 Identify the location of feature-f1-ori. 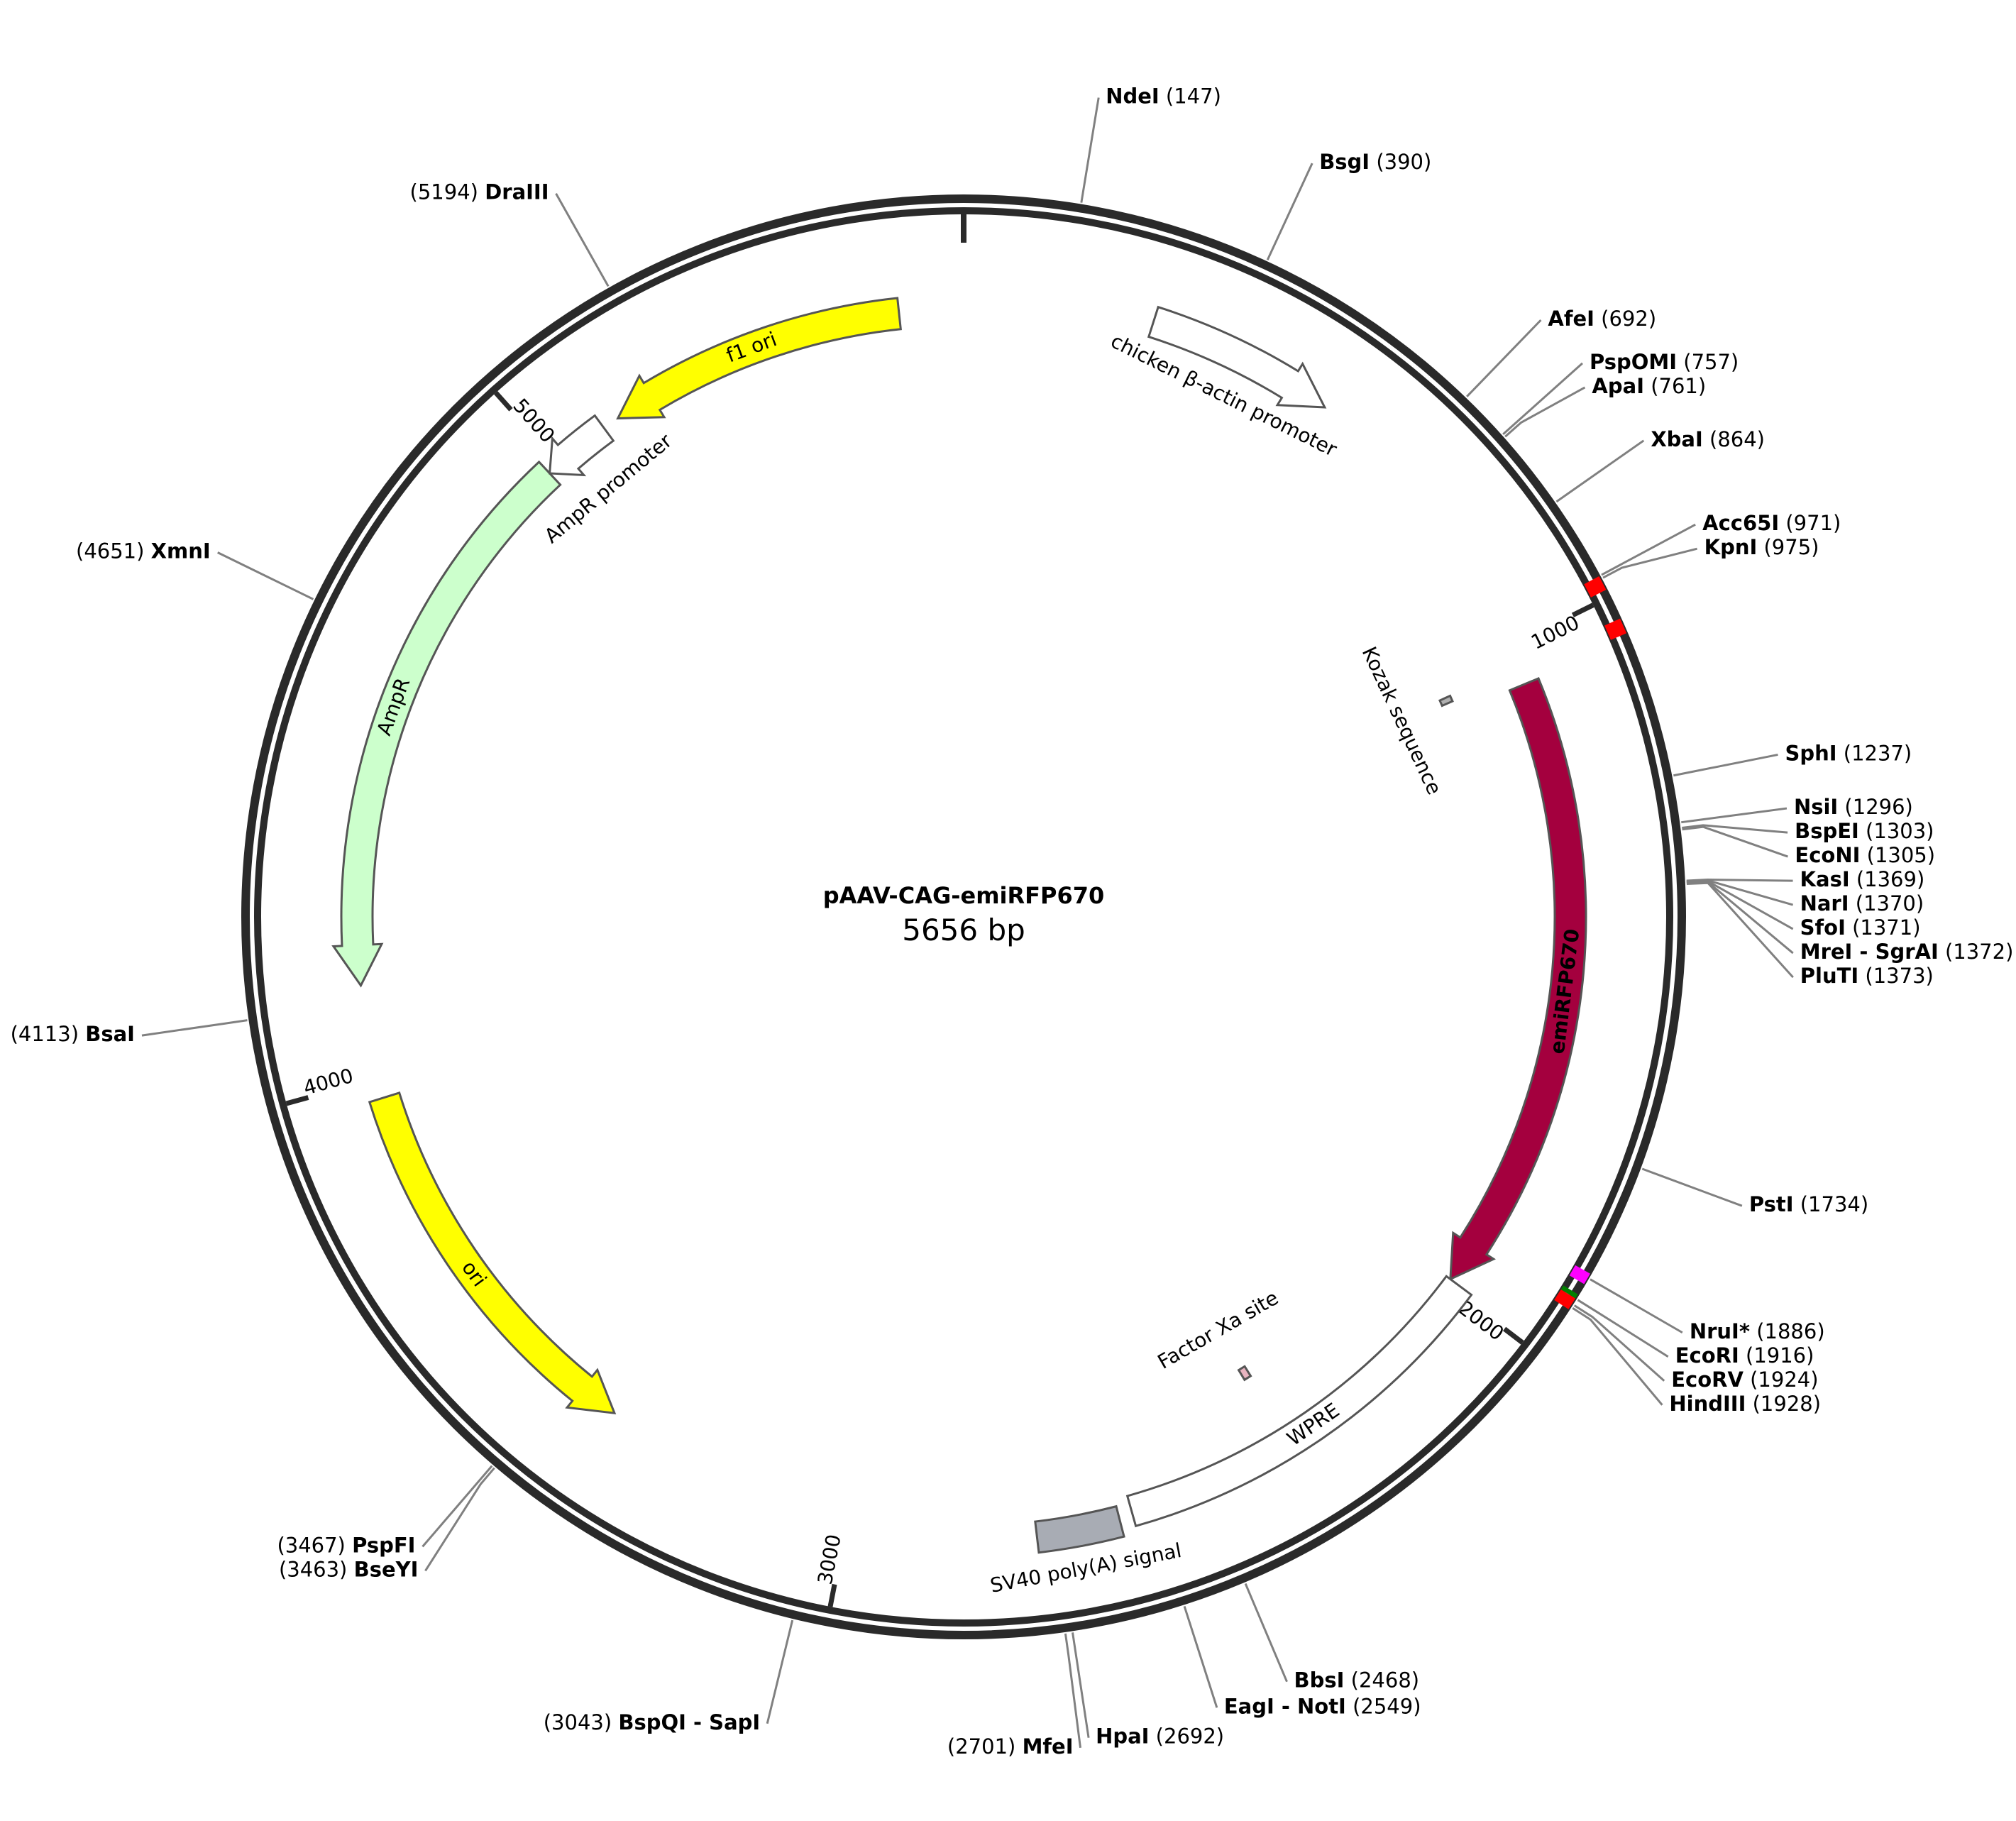
(759, 358).